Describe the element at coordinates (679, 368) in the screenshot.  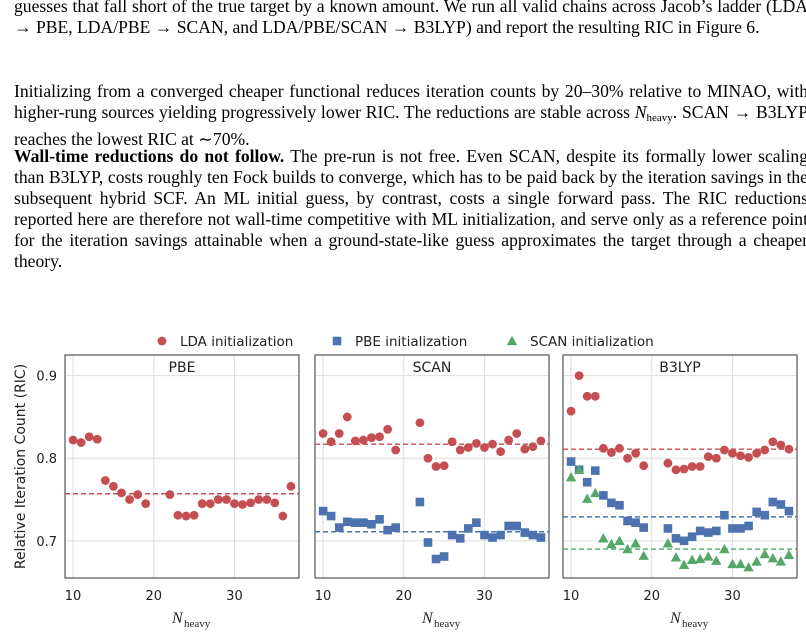
I see `panel-title: B3LYP` at that location.